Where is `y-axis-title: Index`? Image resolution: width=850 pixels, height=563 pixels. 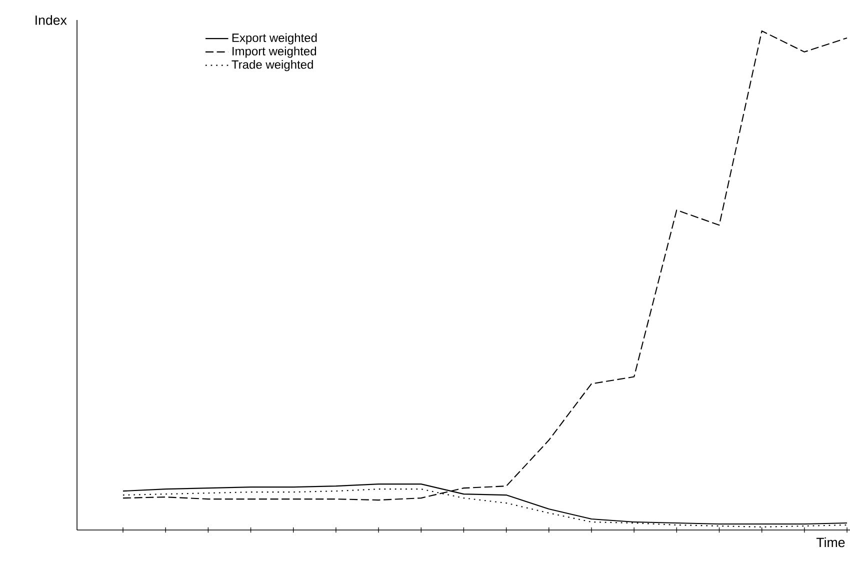 y-axis-title: Index is located at coordinates (51, 20).